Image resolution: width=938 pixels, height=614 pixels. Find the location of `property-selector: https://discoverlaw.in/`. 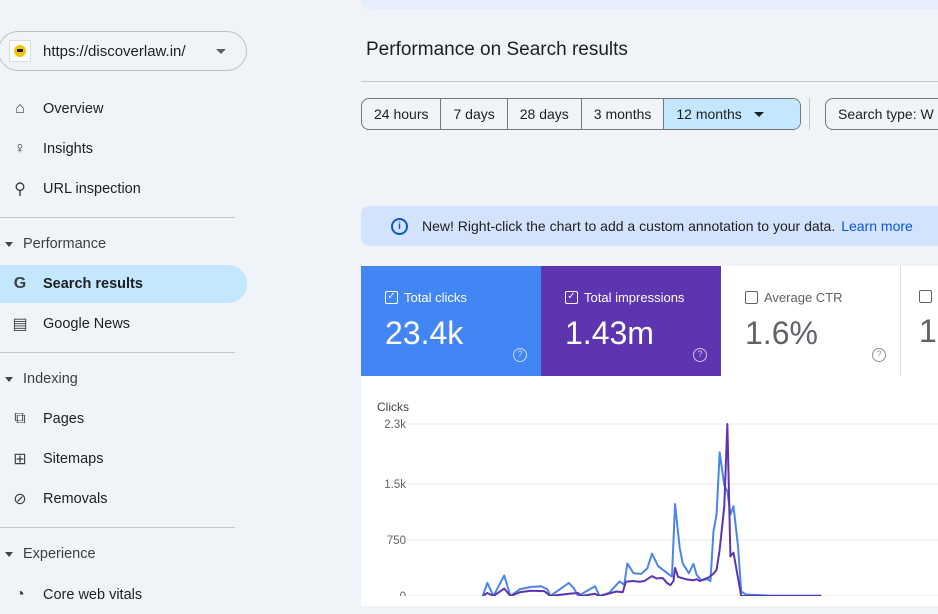

property-selector: https://discoverlaw.in/ is located at coordinates (123, 51).